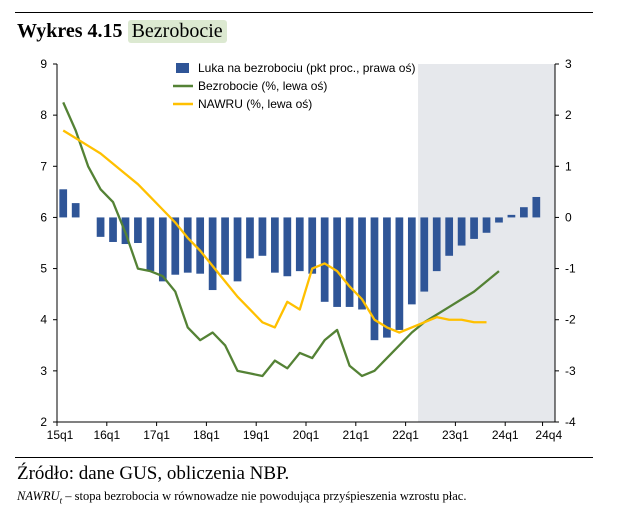  What do you see at coordinates (43, 371) in the screenshot?
I see `left-tick-label: 3` at bounding box center [43, 371].